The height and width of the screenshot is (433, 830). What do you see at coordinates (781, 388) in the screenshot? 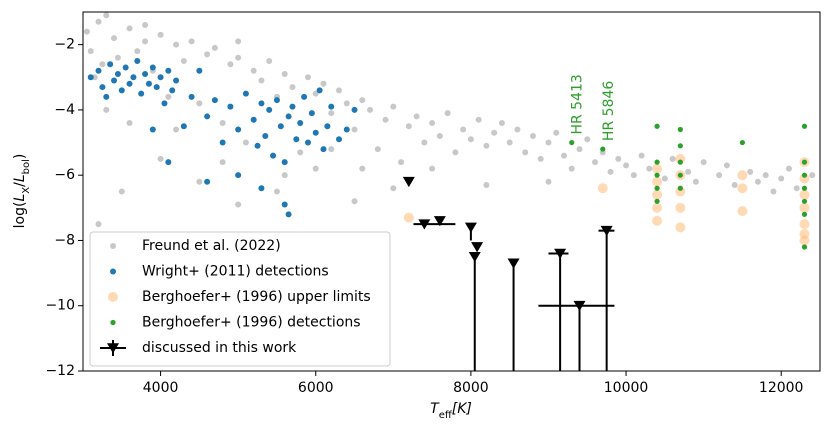
I see `x-tick-label: 12000` at bounding box center [781, 388].